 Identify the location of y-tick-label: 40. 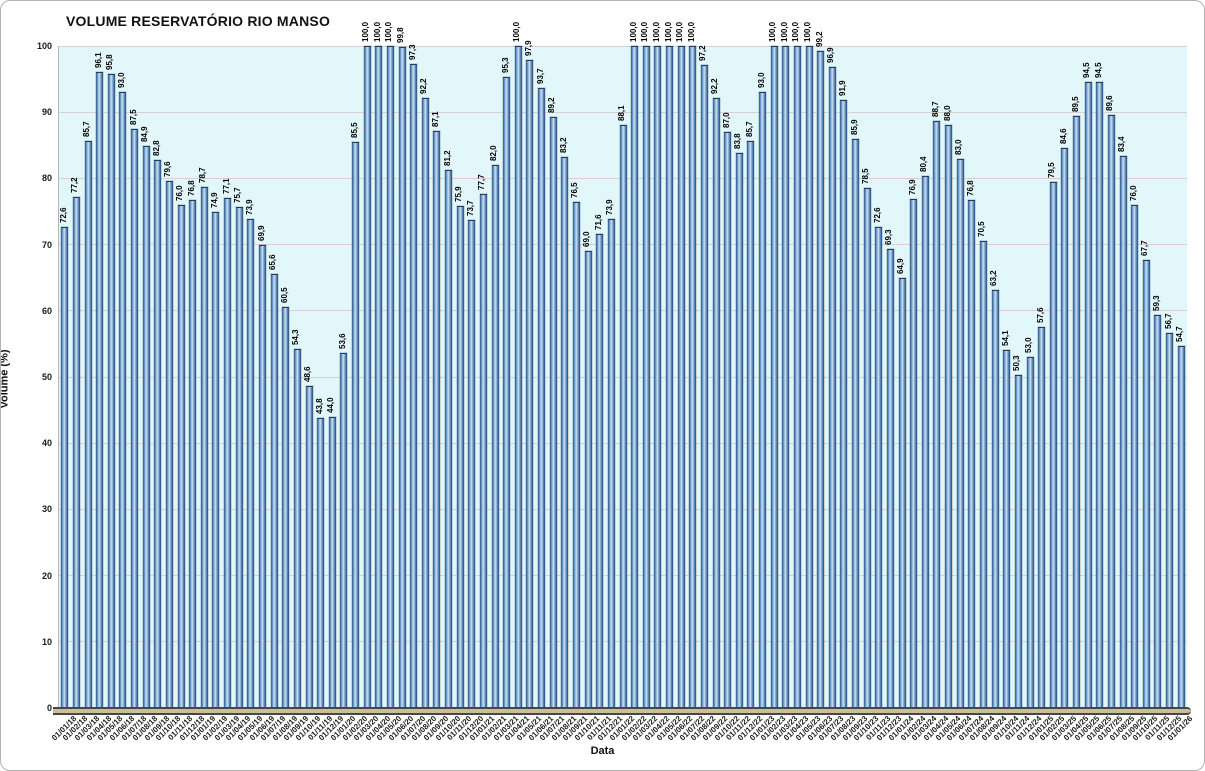
(46, 443).